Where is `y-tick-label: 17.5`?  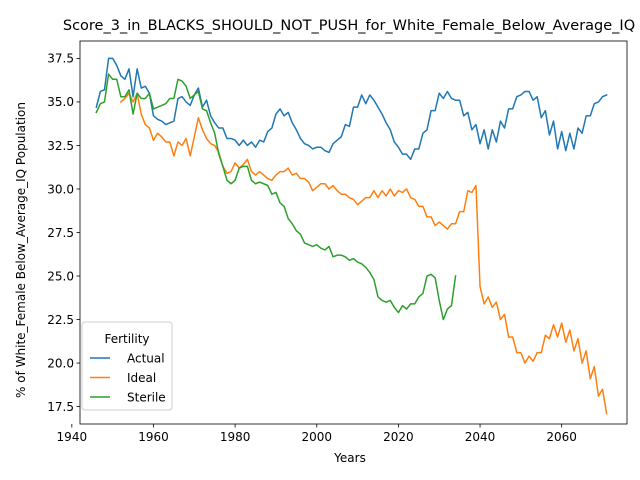 y-tick-label: 17.5 is located at coordinates (60, 407).